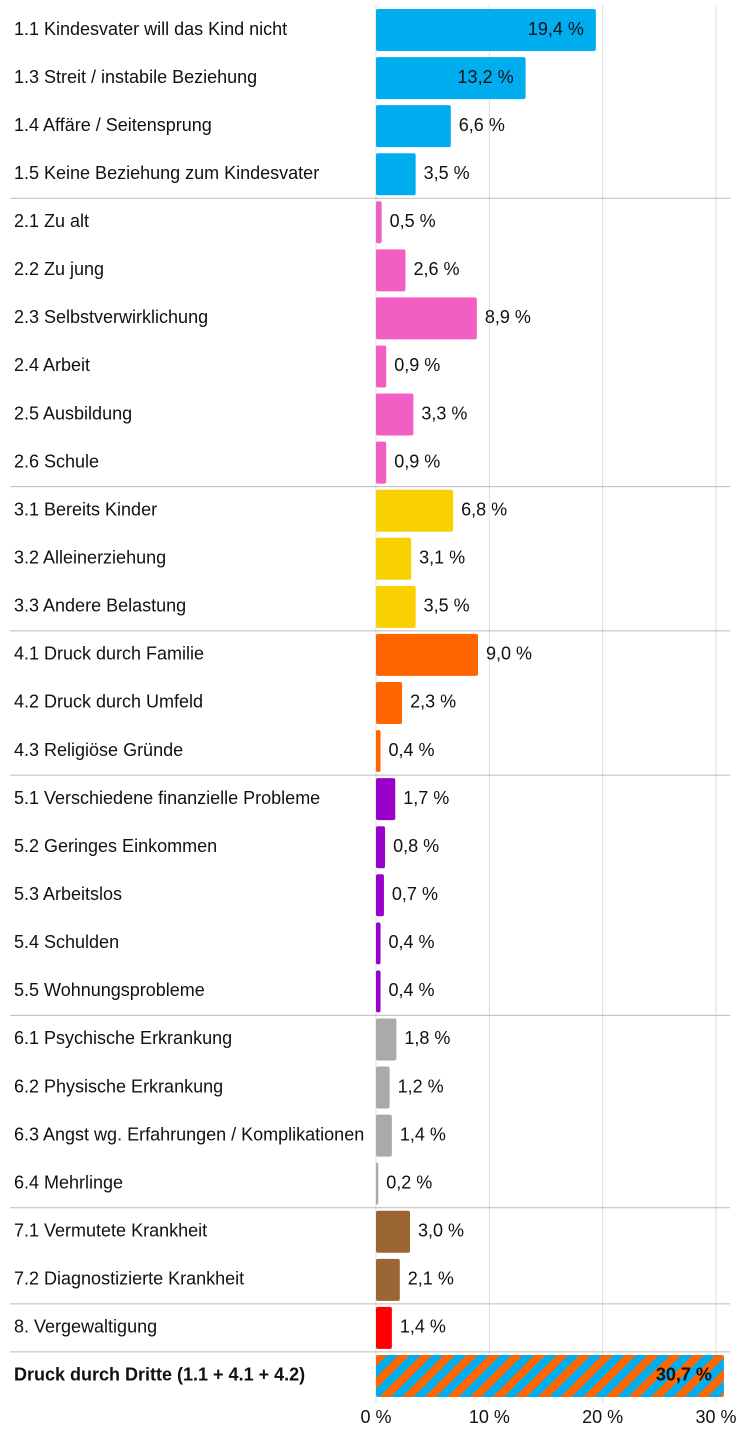 The height and width of the screenshot is (1429, 739). What do you see at coordinates (421, 1086) in the screenshot?
I see `value-label: 1,2 %` at bounding box center [421, 1086].